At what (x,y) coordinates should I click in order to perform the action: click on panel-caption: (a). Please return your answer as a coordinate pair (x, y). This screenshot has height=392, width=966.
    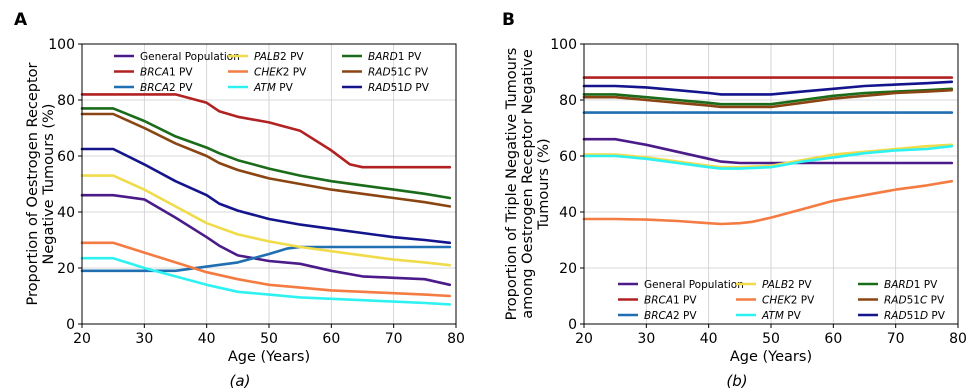
    Looking at the image, I should click on (240, 381).